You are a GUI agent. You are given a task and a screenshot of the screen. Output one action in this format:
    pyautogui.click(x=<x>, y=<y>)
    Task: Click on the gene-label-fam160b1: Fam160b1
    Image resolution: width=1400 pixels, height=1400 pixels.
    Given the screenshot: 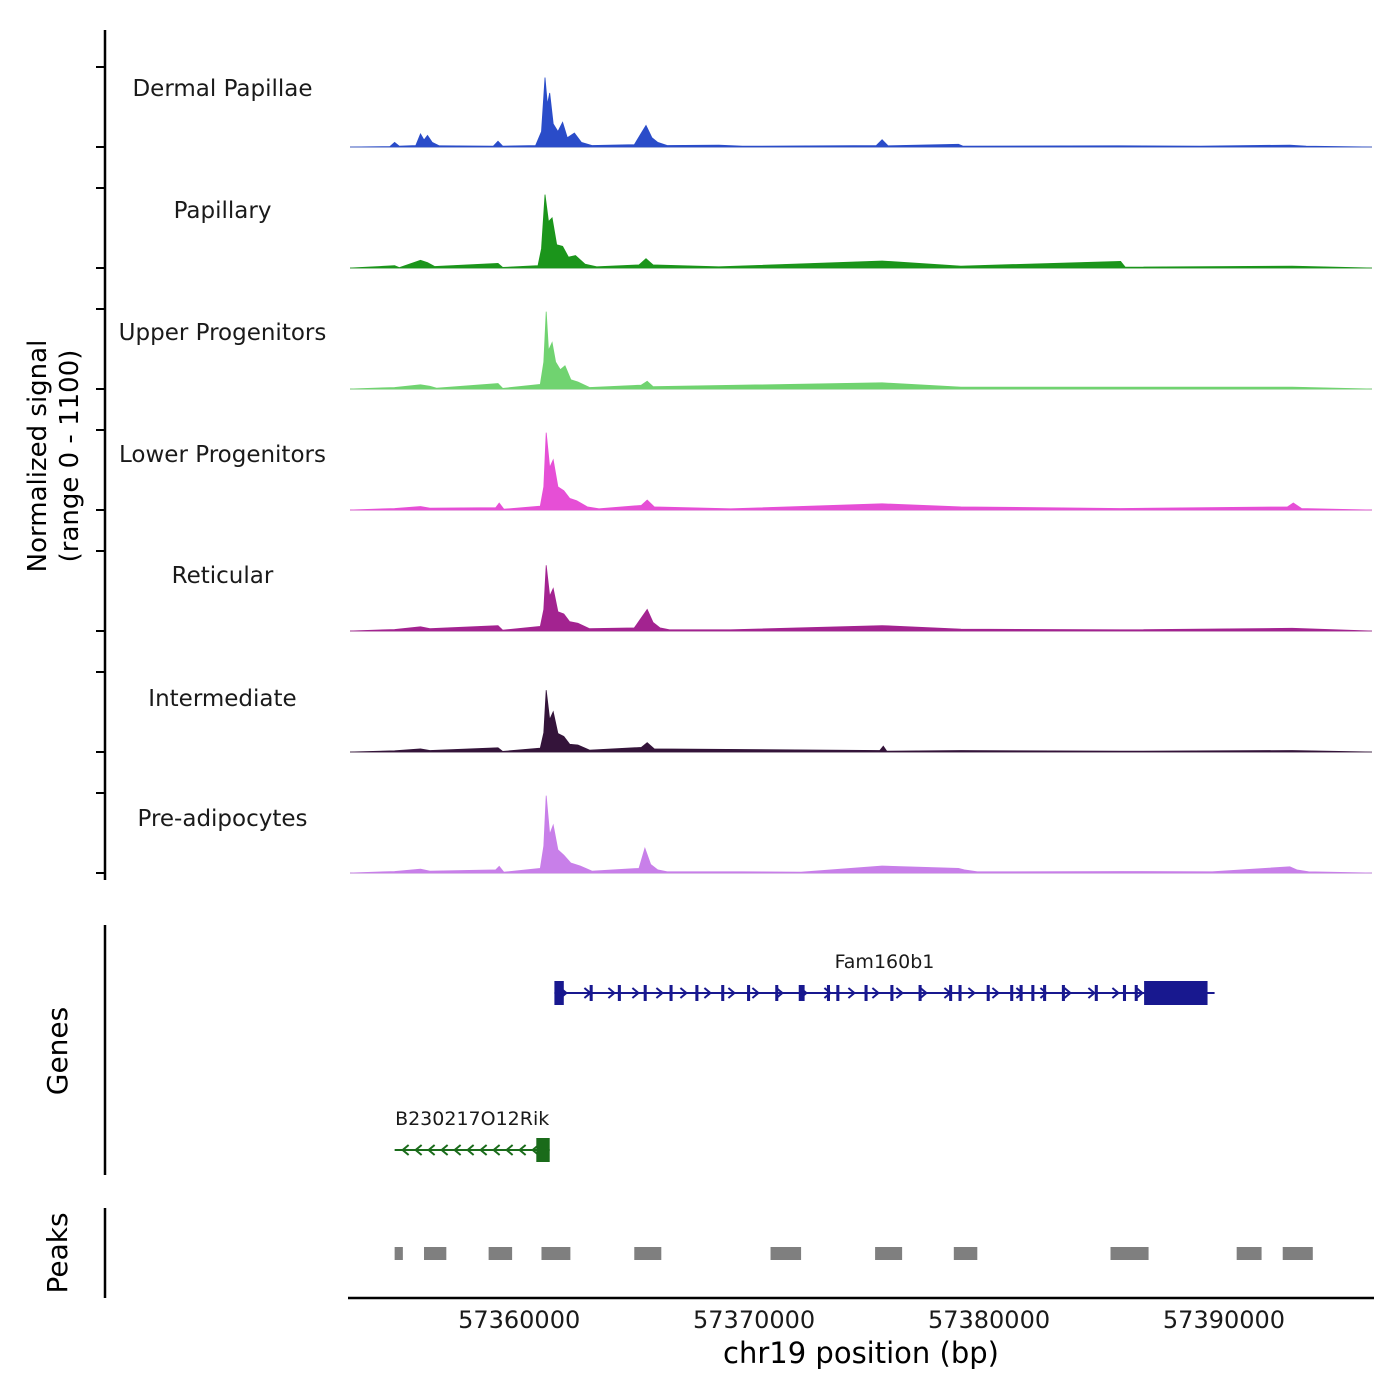 What is the action you would take?
    pyautogui.click(x=884, y=962)
    